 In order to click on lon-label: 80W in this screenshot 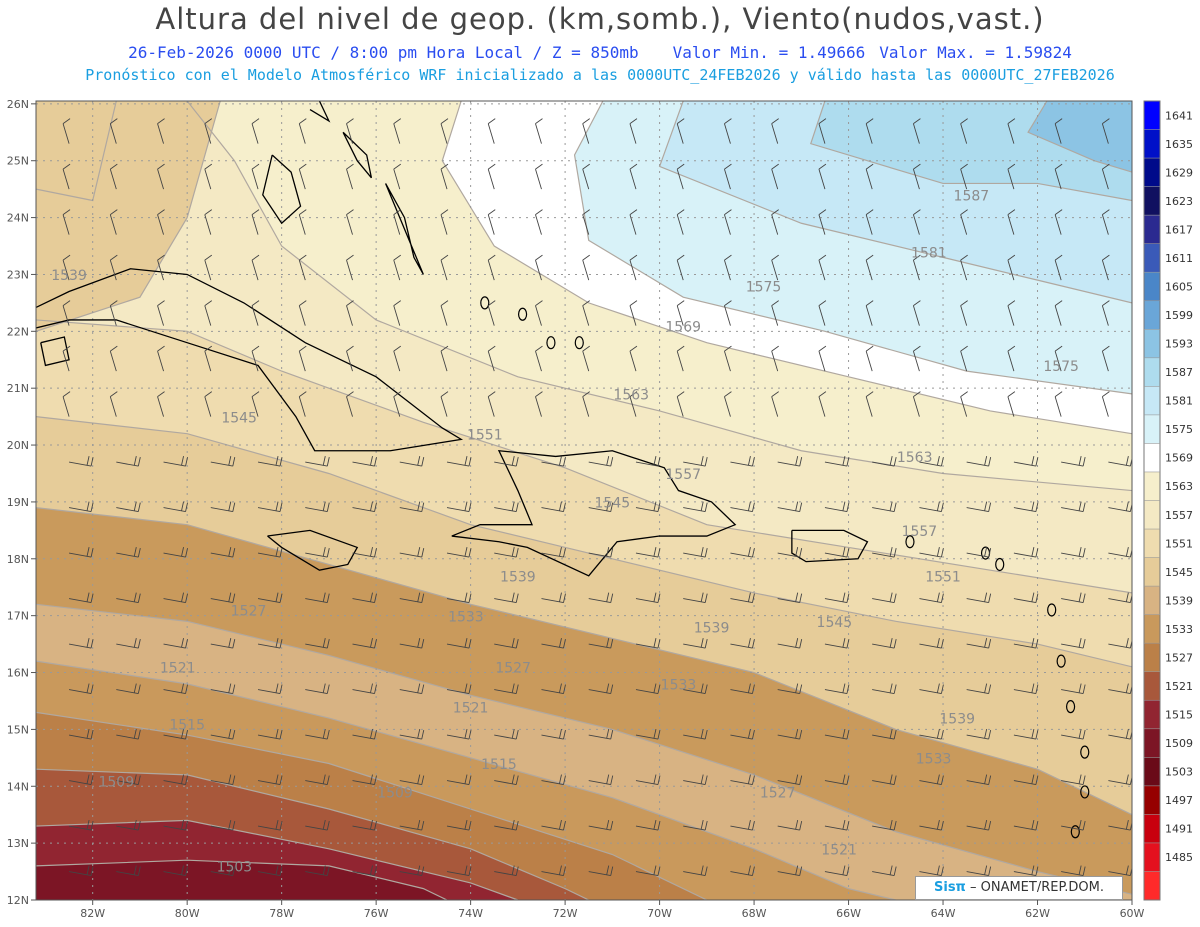, I will do `click(187, 913)`.